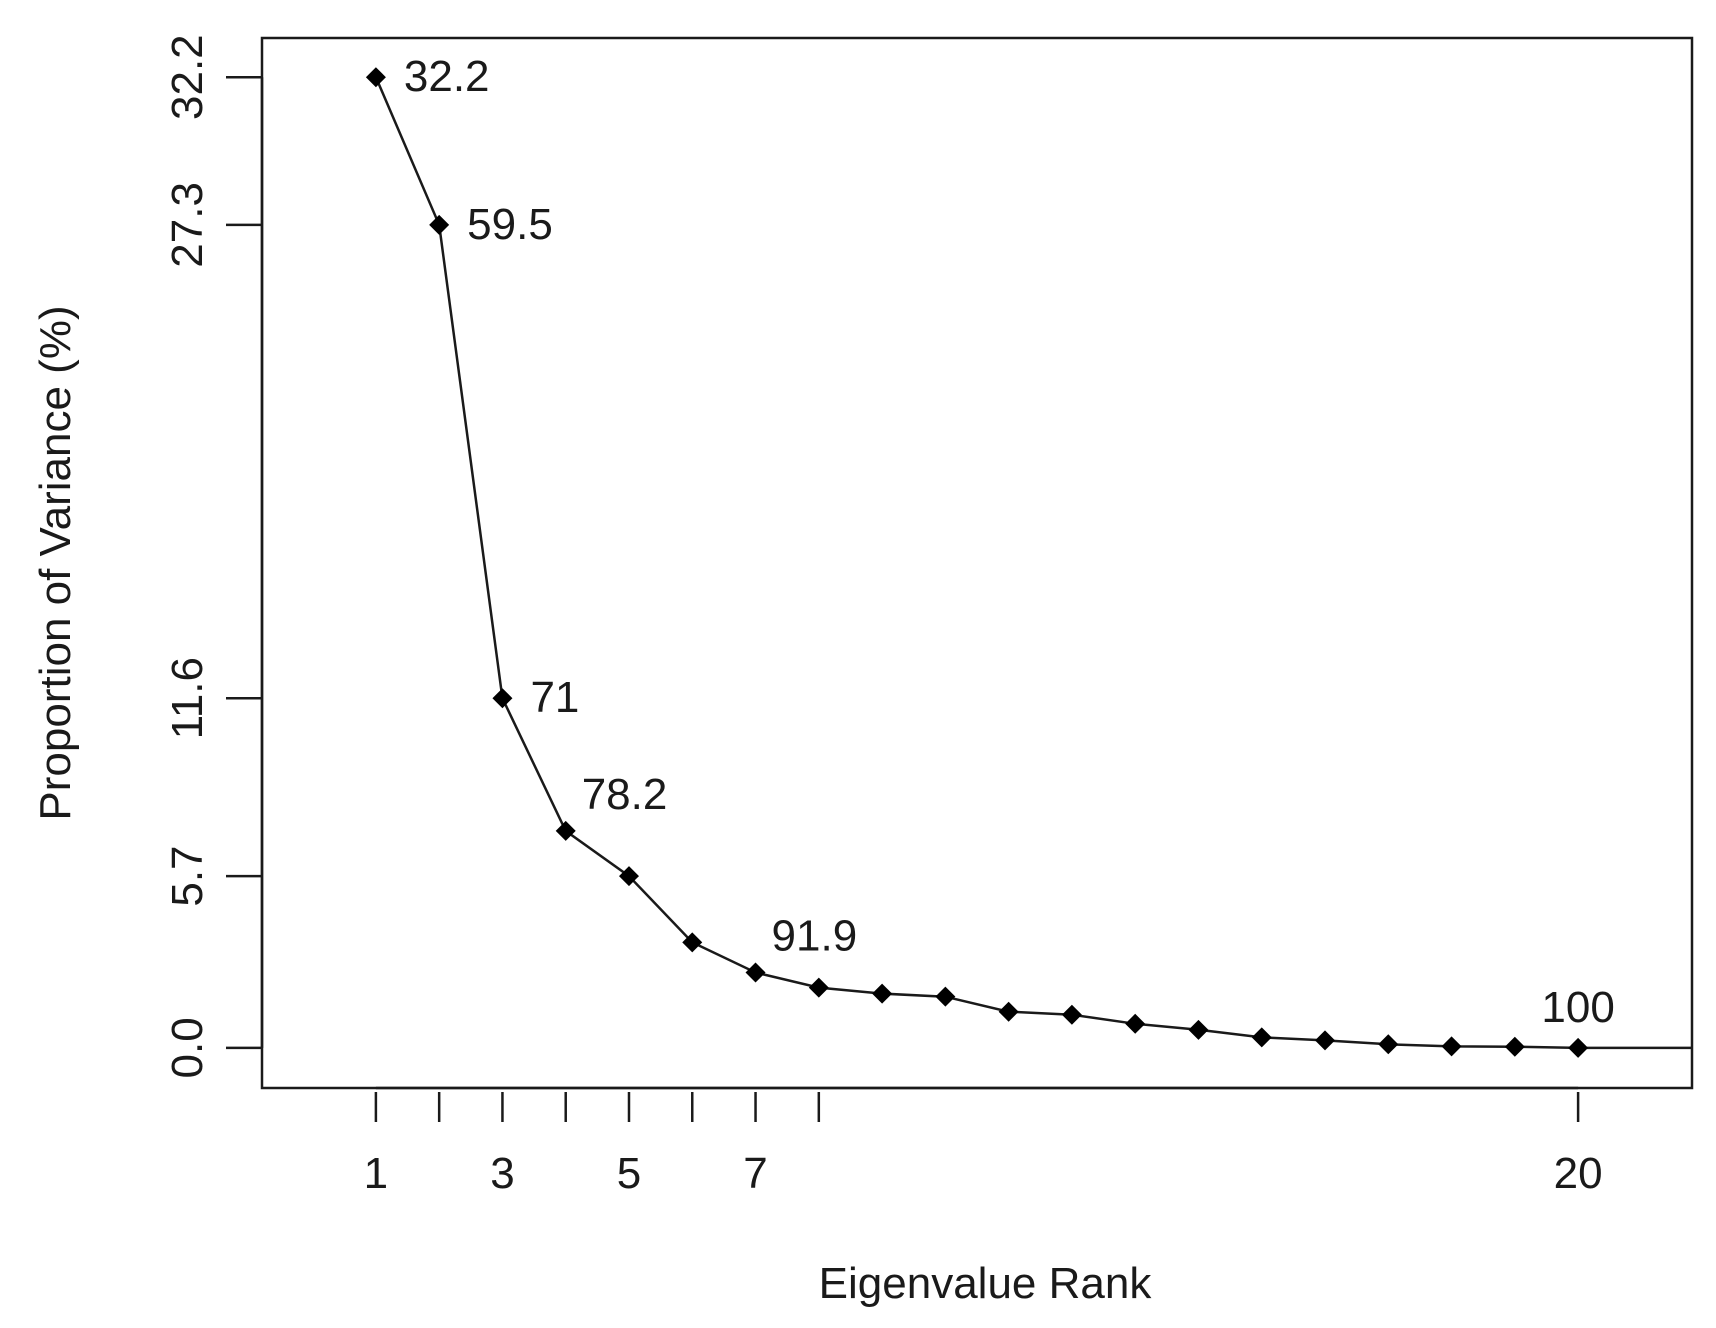 This screenshot has height=1328, width=1716. What do you see at coordinates (213, 556) in the screenshot?
I see `y-axis: 0.0 5.7 11.6 27.3 32.2` at bounding box center [213, 556].